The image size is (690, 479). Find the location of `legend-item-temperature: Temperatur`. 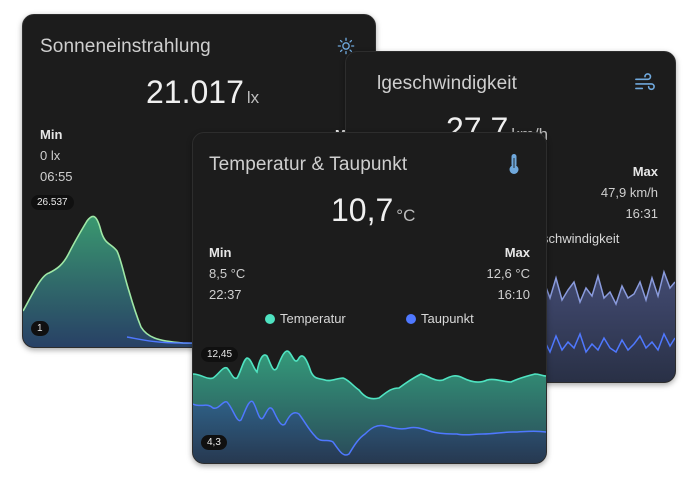

legend-item-temperature: Temperatur is located at coordinates (305, 318).